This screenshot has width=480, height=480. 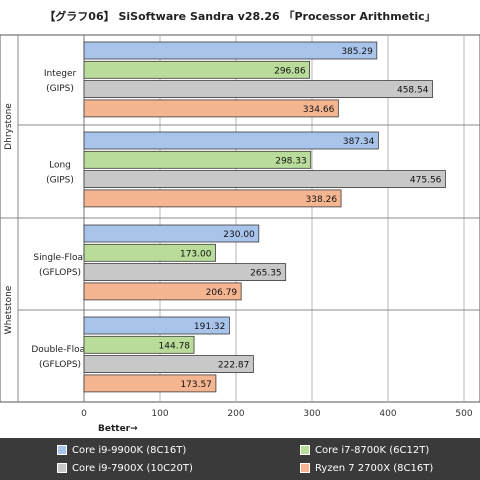 What do you see at coordinates (372, 450) in the screenshot?
I see `legend-label: Core i7-8700K (6C12T)` at bounding box center [372, 450].